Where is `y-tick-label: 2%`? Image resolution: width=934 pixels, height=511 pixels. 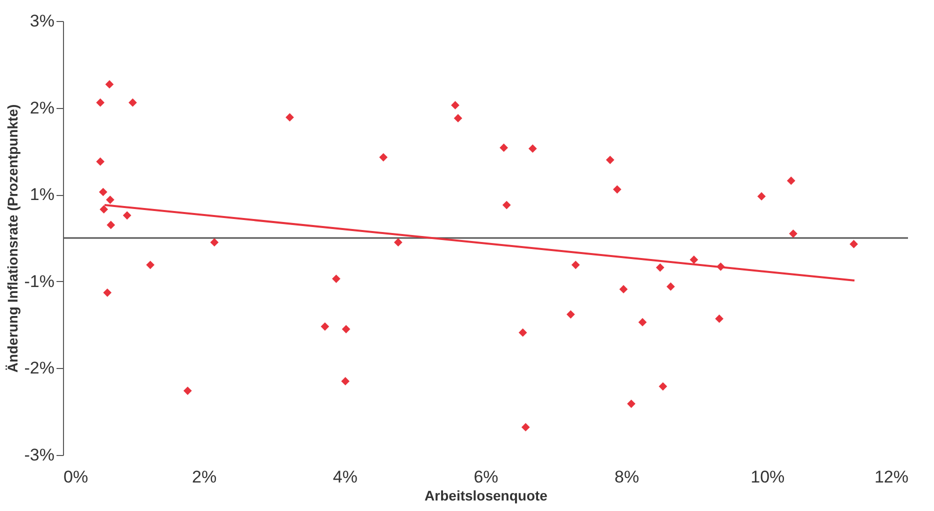
y-tick-label: 2% is located at coordinates (42, 108).